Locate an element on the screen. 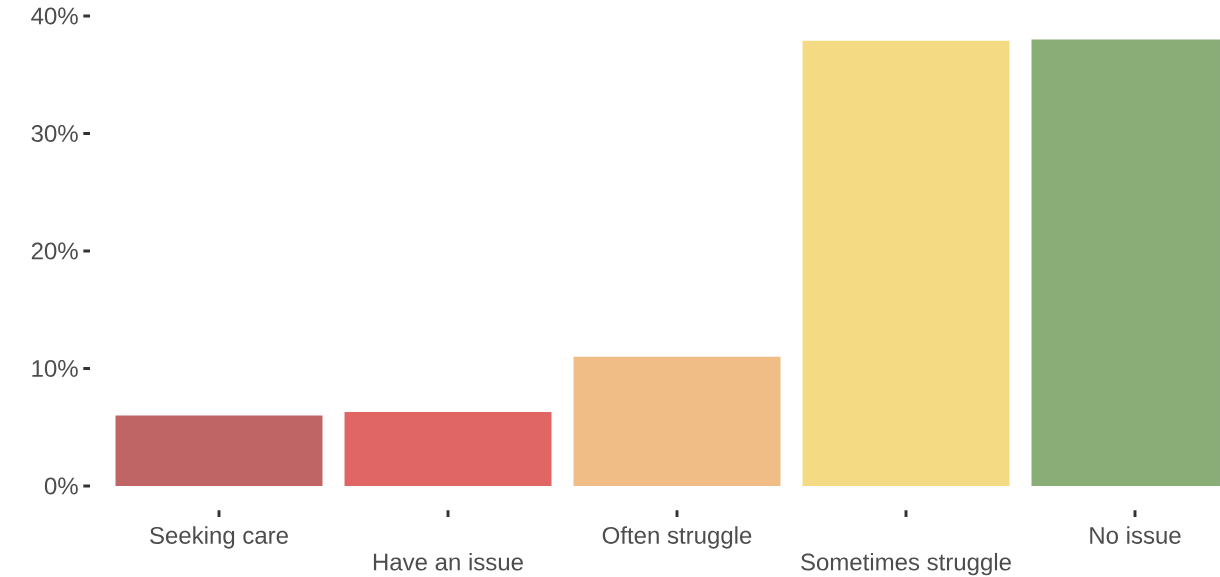 This screenshot has height=577, width=1220. y-tick-label: 30% is located at coordinates (54, 133).